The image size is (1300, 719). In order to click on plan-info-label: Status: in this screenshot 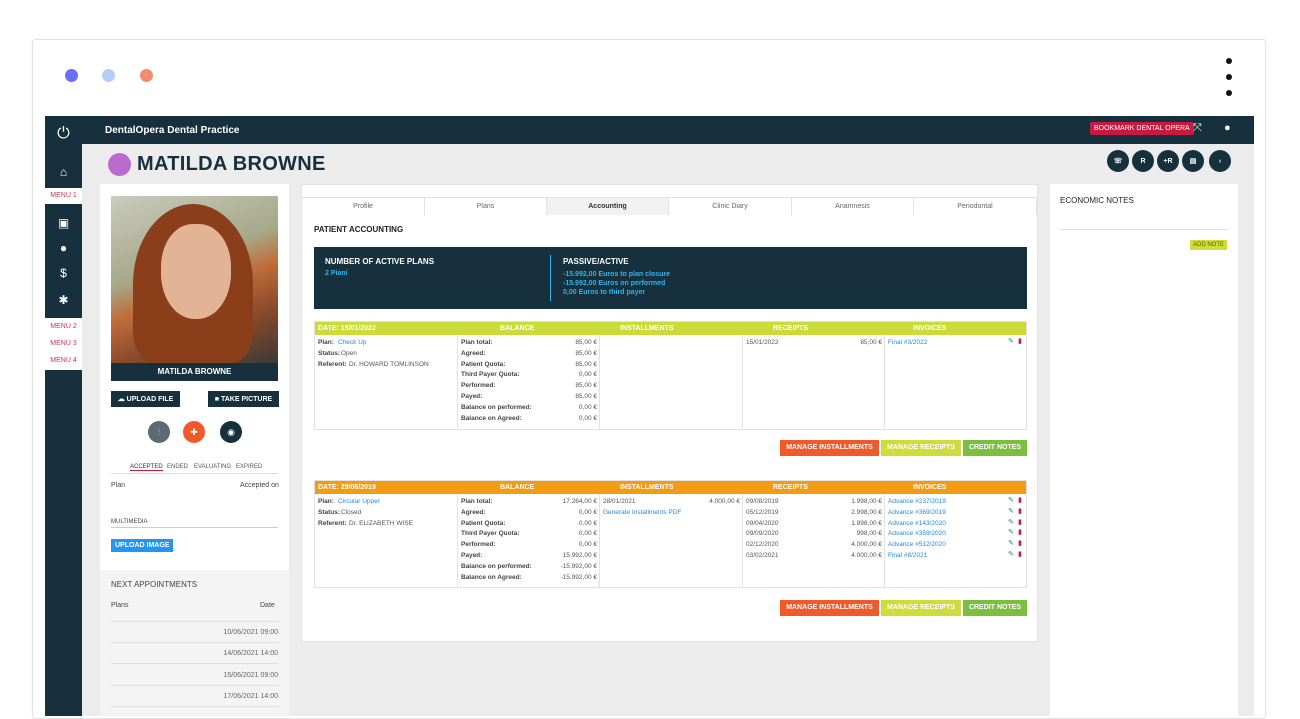, I will do `click(329, 512)`.